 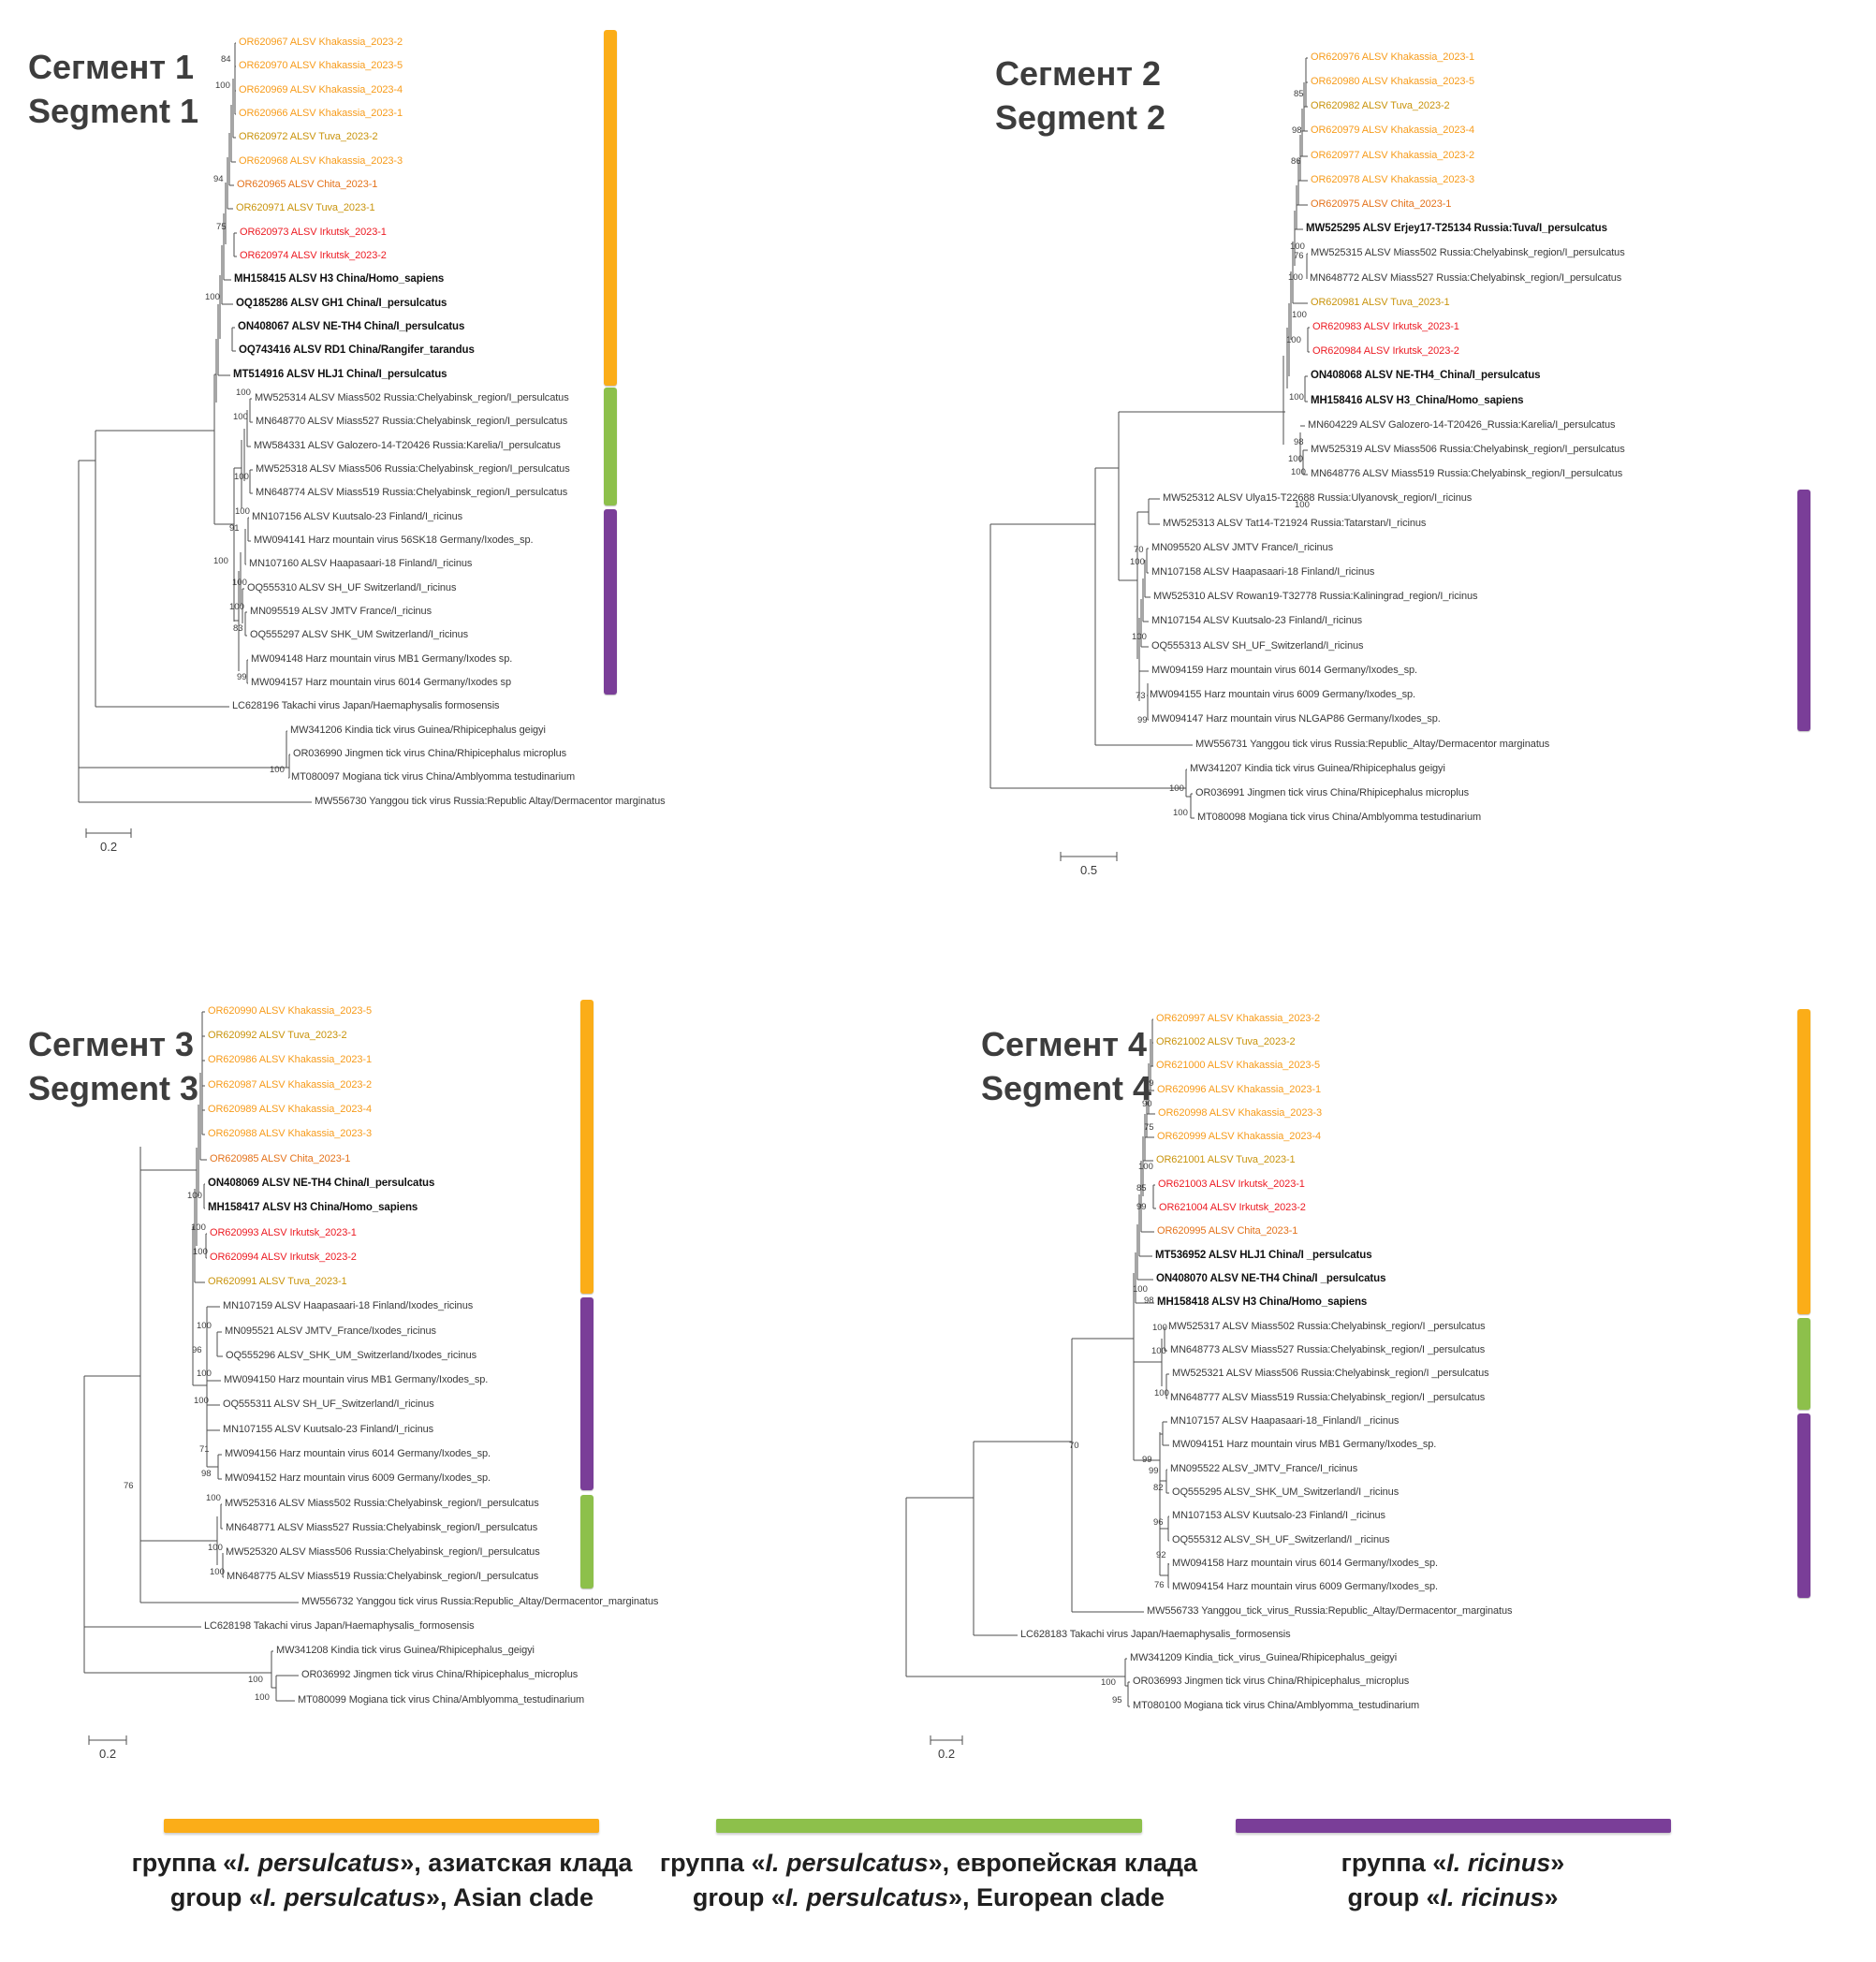 I want to click on tree-leaf-label: OR620971 ALSV Tuva_2023-1, so click(x=305, y=207).